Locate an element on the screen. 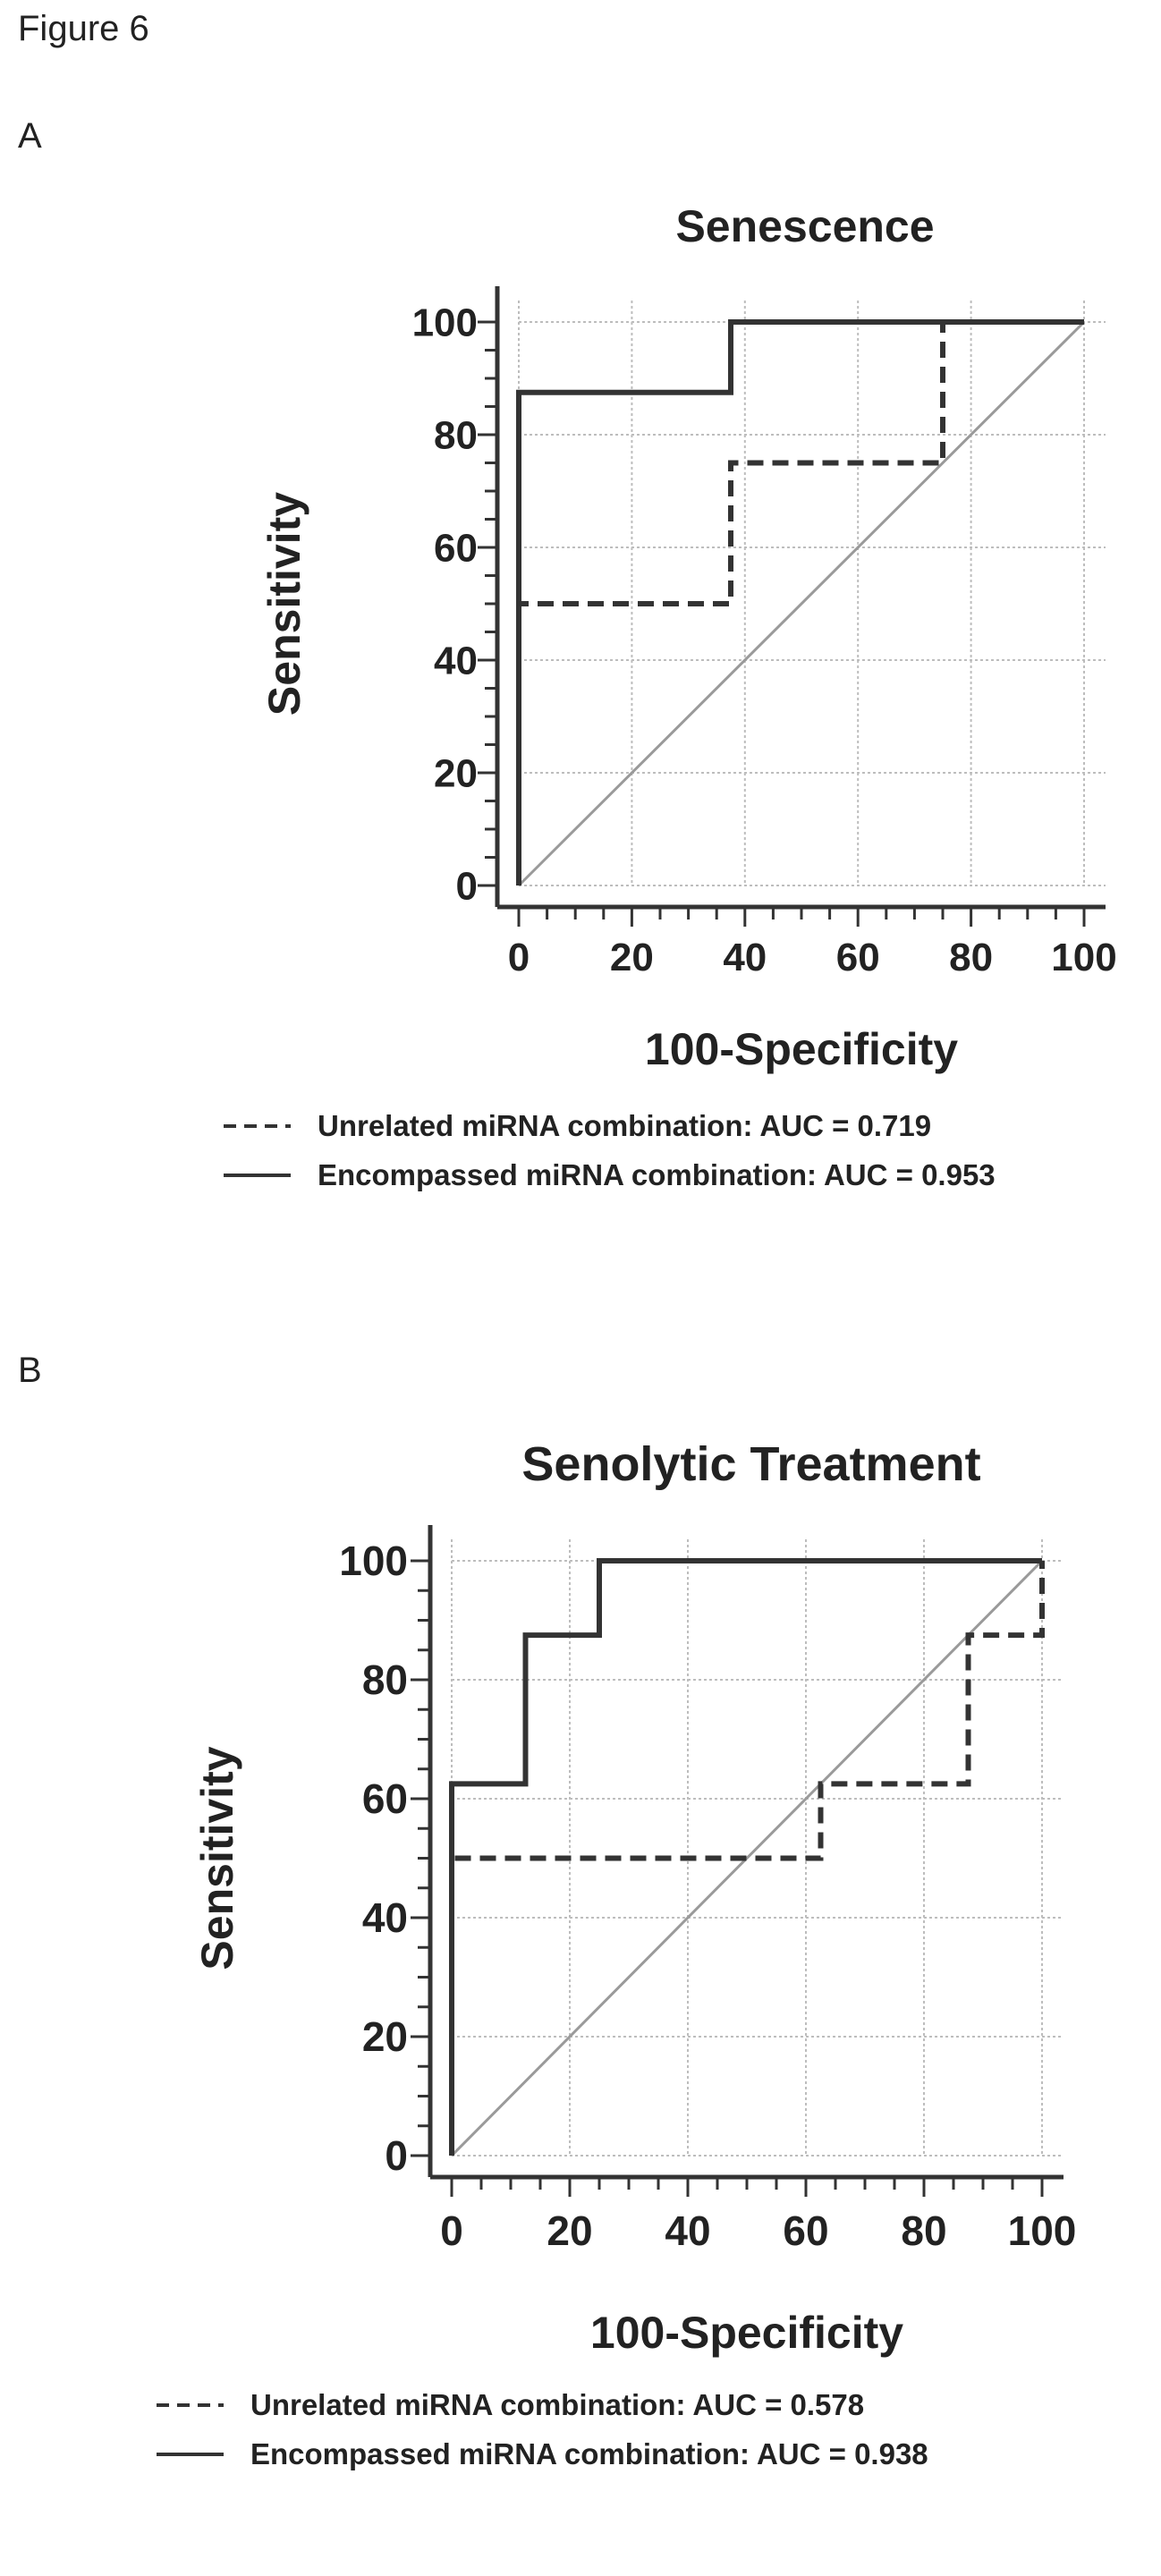  panel-label-b: B is located at coordinates (30, 1370).